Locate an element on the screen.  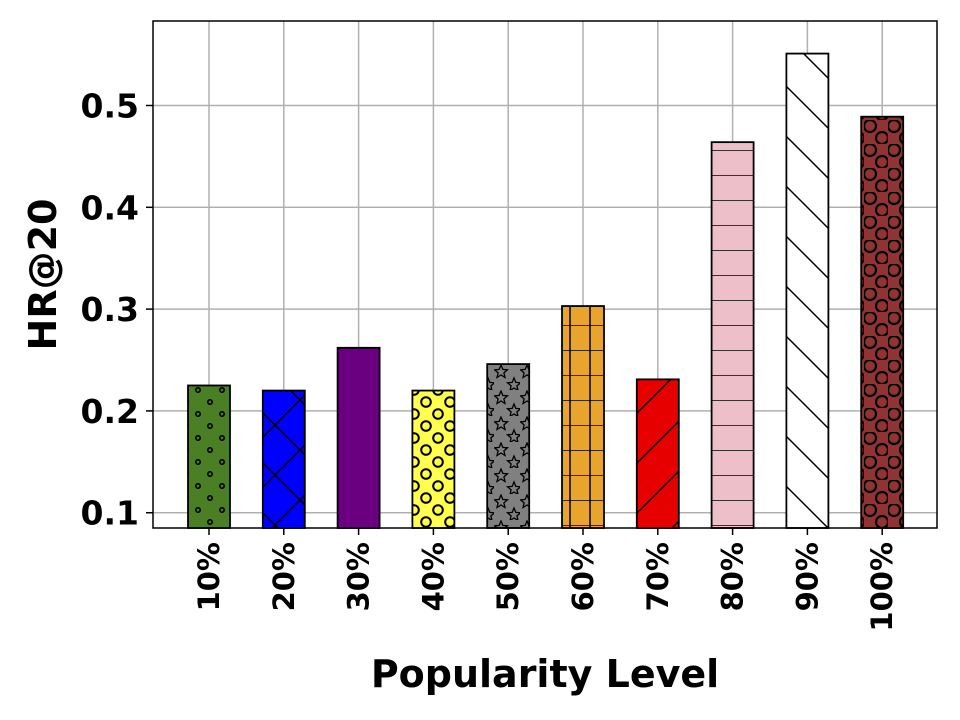
y-axis-label: HR@20 is located at coordinates (43, 275).